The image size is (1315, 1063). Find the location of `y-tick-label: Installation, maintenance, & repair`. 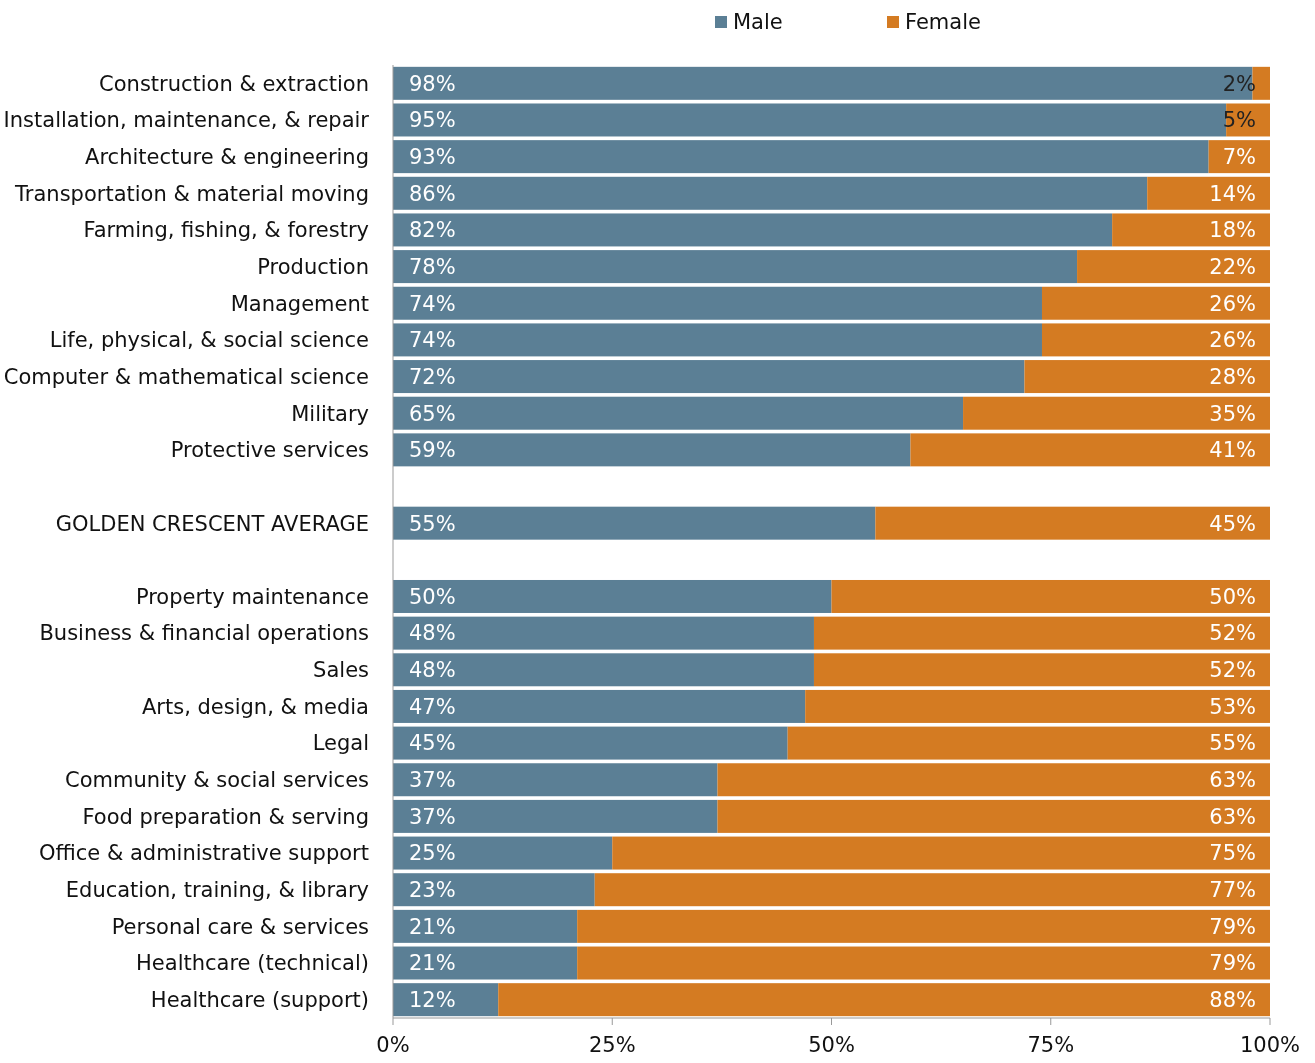

y-tick-label: Installation, maintenance, & repair is located at coordinates (186, 120).